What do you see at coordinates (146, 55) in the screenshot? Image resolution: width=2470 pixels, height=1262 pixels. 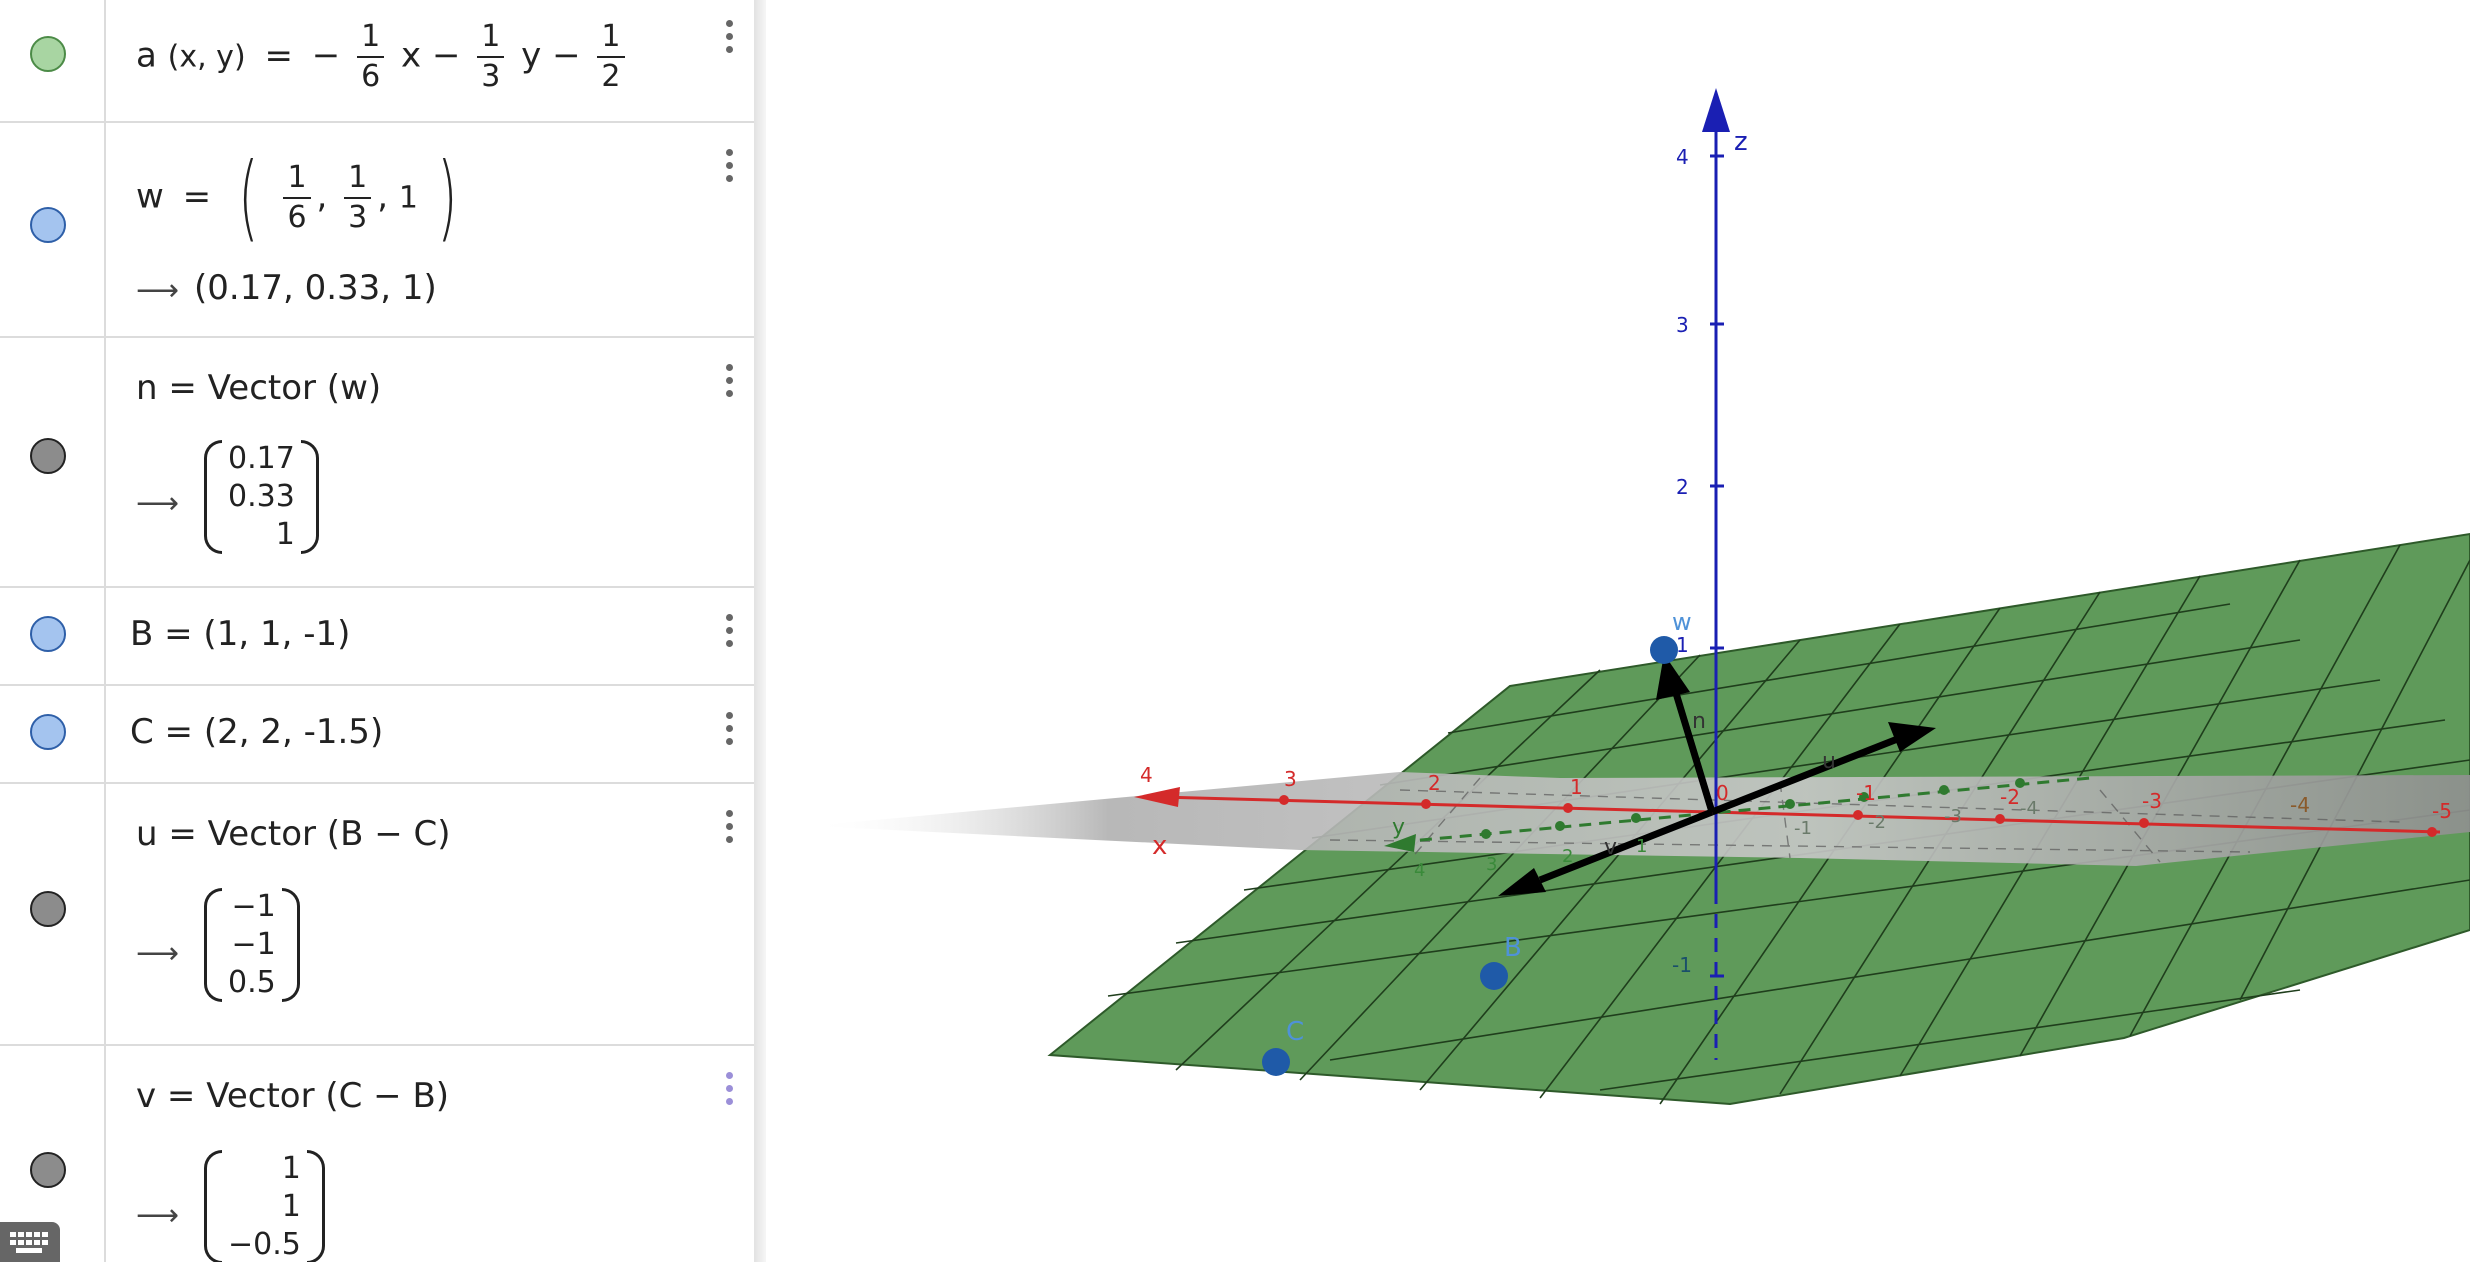 I see `lhs: a` at bounding box center [146, 55].